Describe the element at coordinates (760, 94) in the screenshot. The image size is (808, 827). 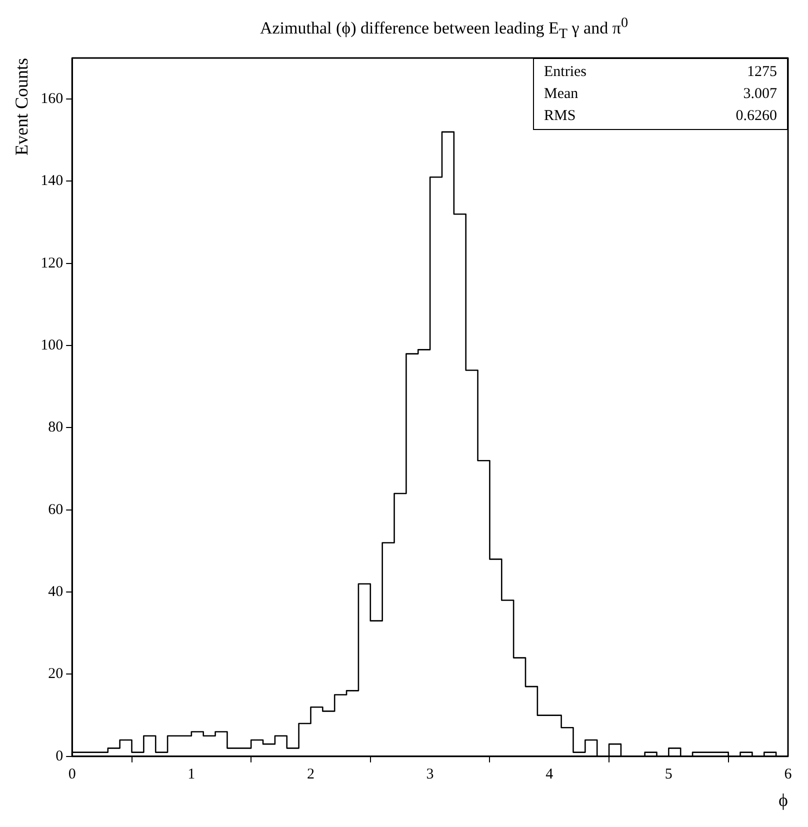
I see `annotation: 3.007` at that location.